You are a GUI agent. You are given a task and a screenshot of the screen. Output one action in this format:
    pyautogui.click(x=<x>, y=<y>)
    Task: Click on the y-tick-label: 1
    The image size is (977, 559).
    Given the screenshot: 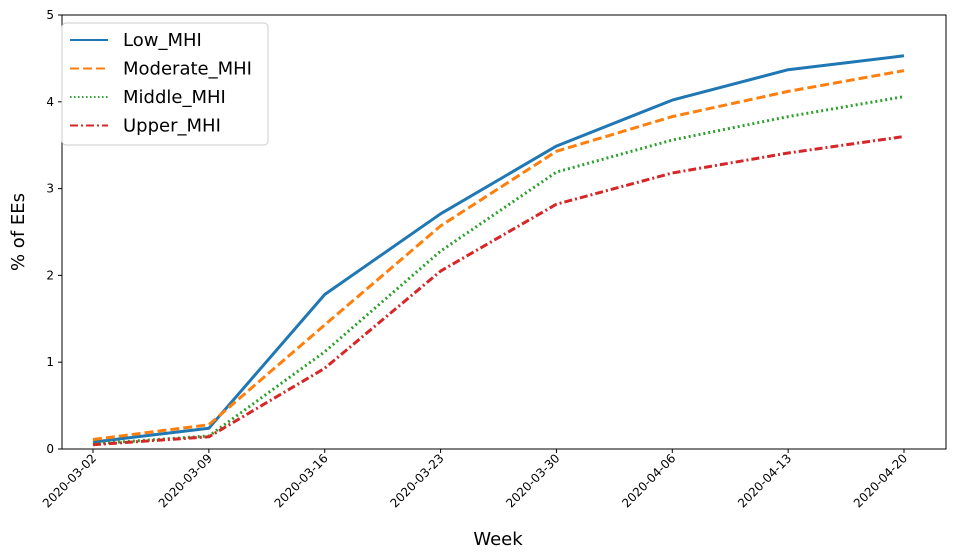 What is the action you would take?
    pyautogui.click(x=50, y=362)
    